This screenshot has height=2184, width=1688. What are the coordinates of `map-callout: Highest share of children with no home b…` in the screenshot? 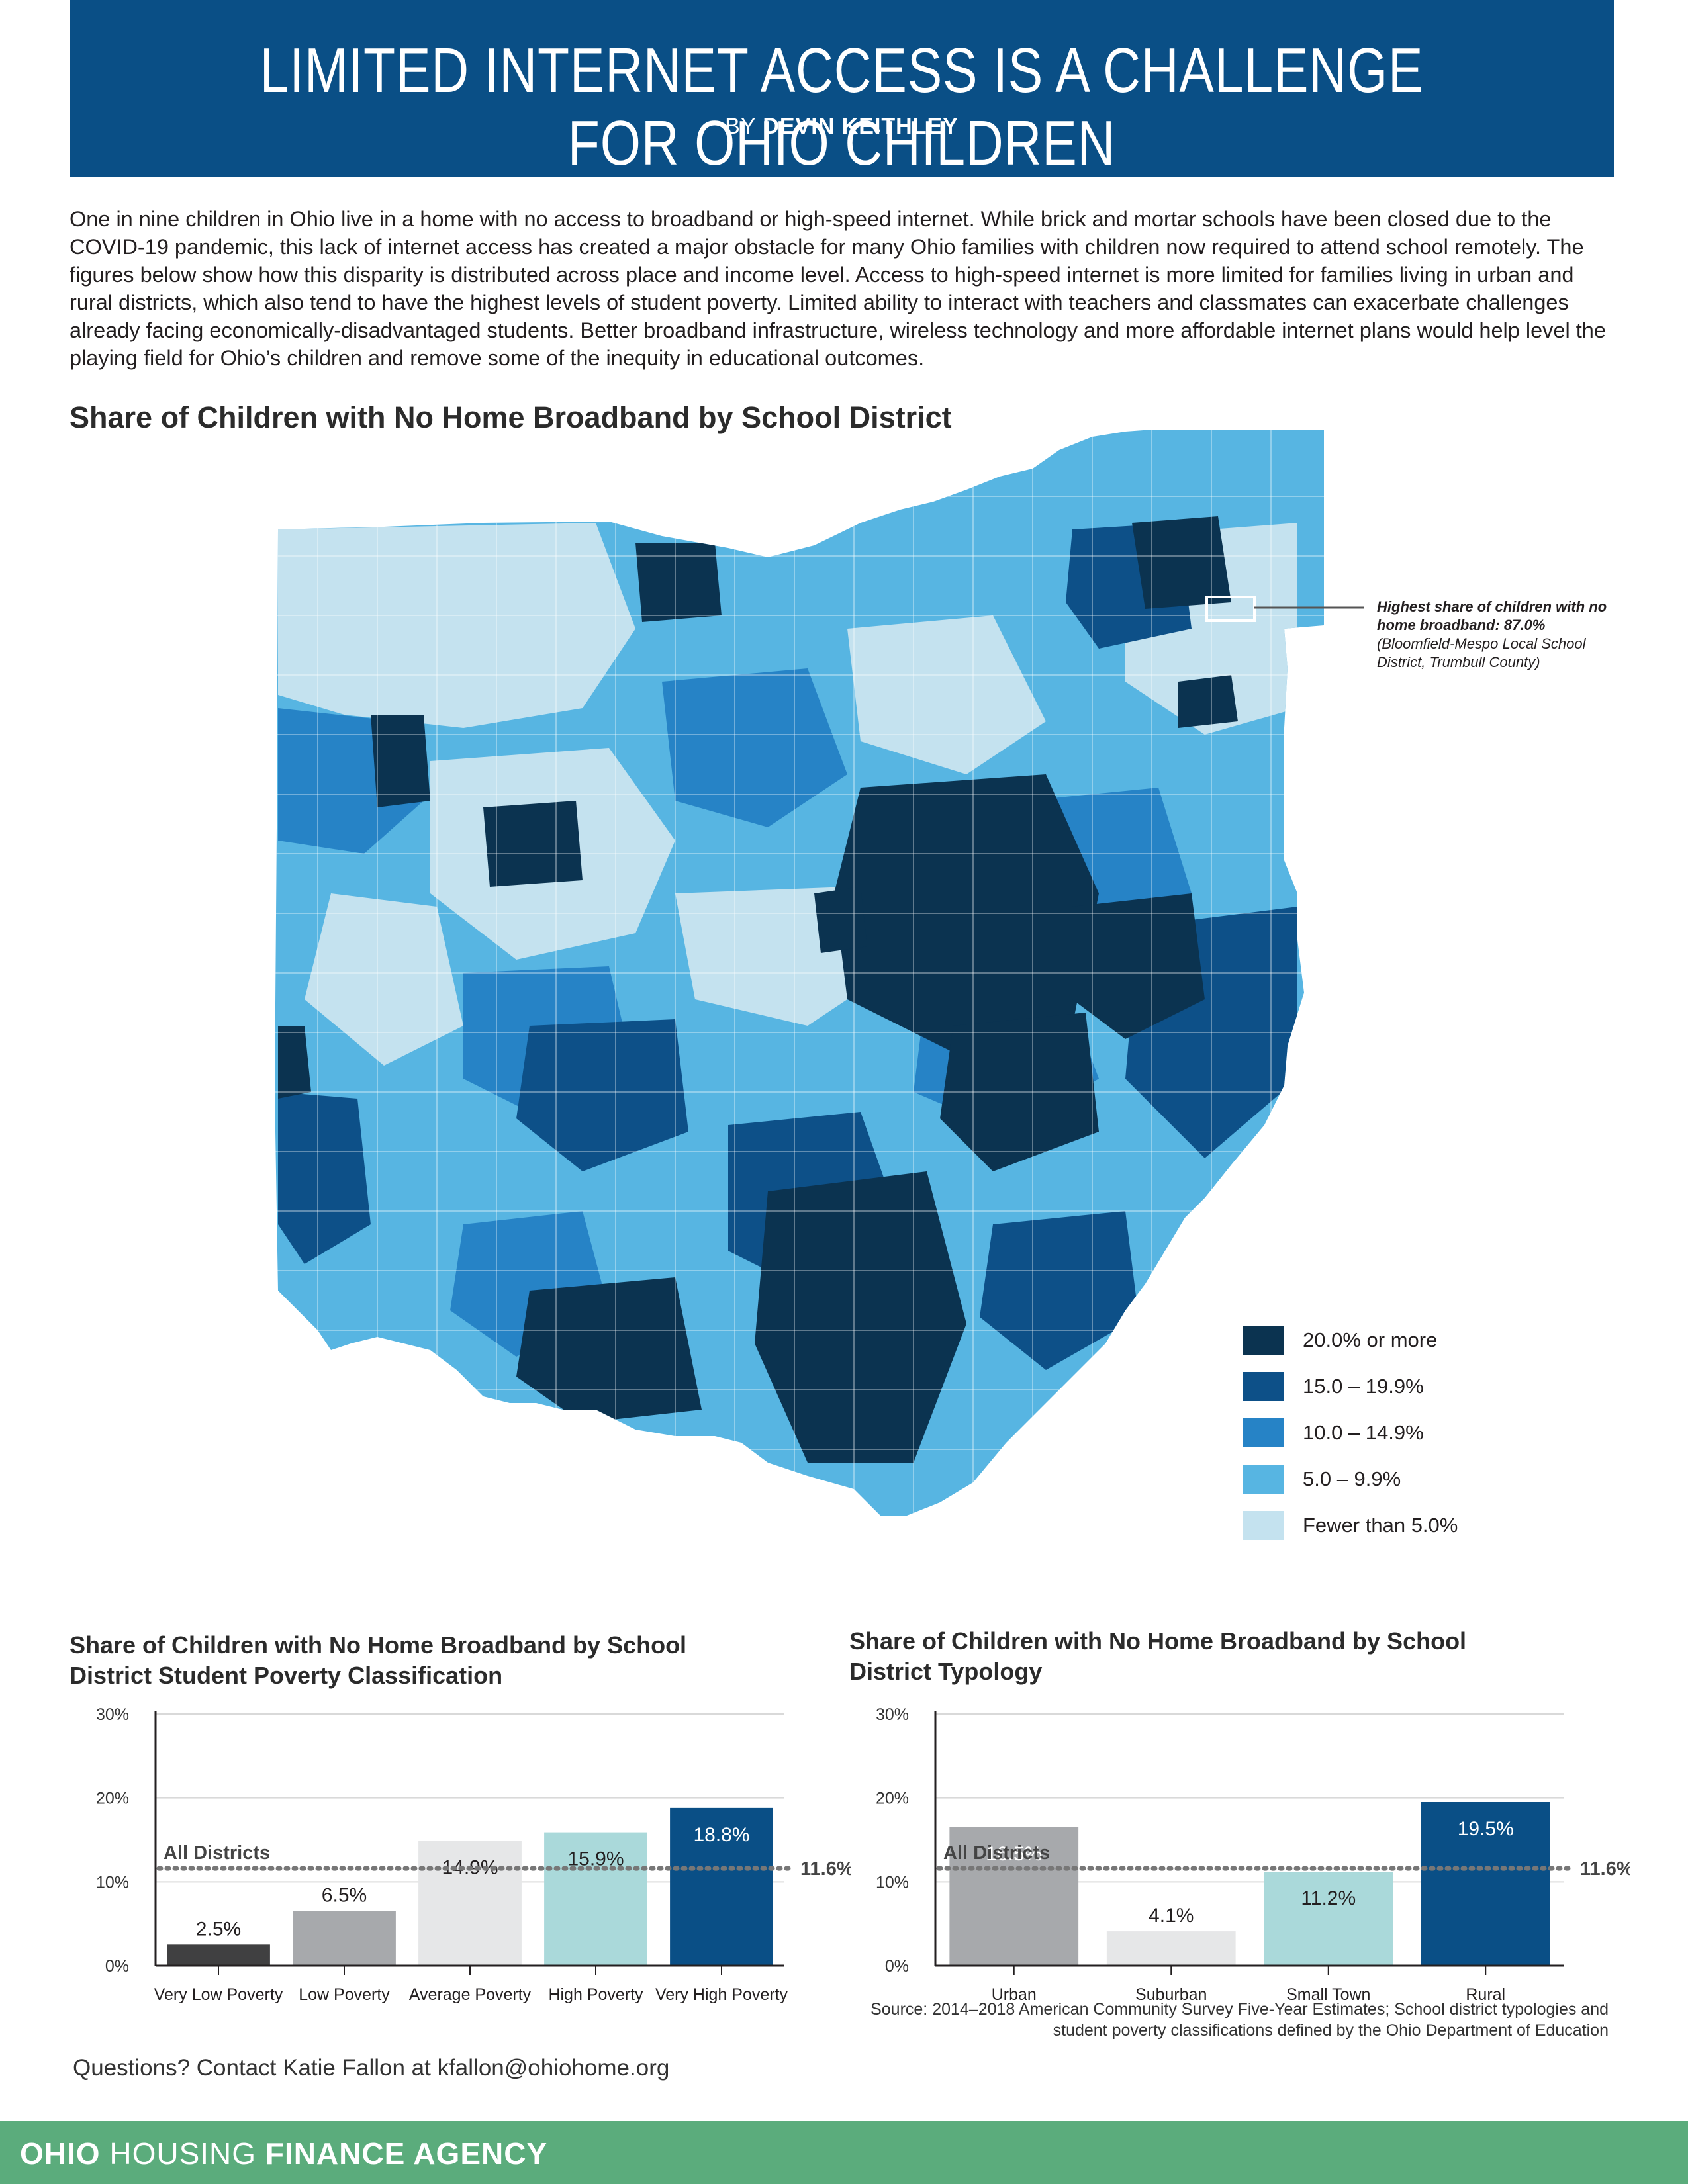 It's located at (1496, 635).